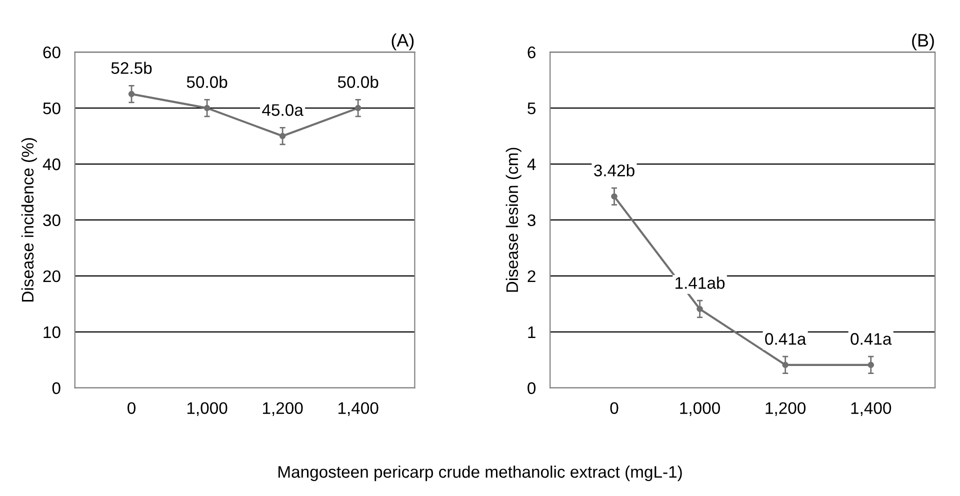 This screenshot has width=960, height=496. I want to click on y-tick-label: 1, so click(532, 332).